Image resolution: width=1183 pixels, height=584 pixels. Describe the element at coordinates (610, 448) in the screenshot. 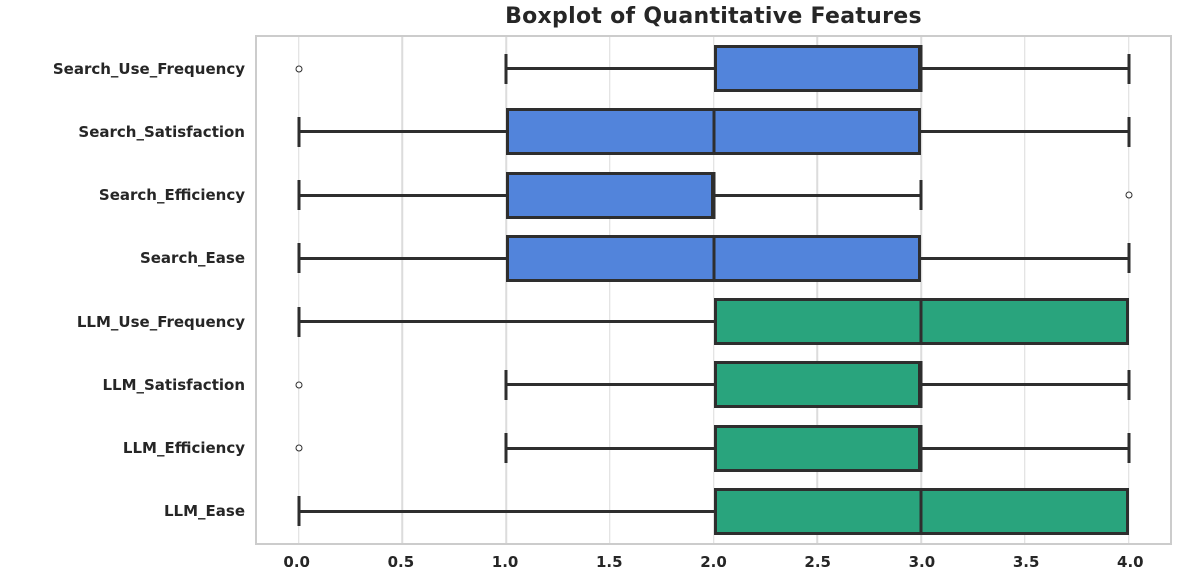

I see `whisker-low-LLM_Efficiency` at that location.